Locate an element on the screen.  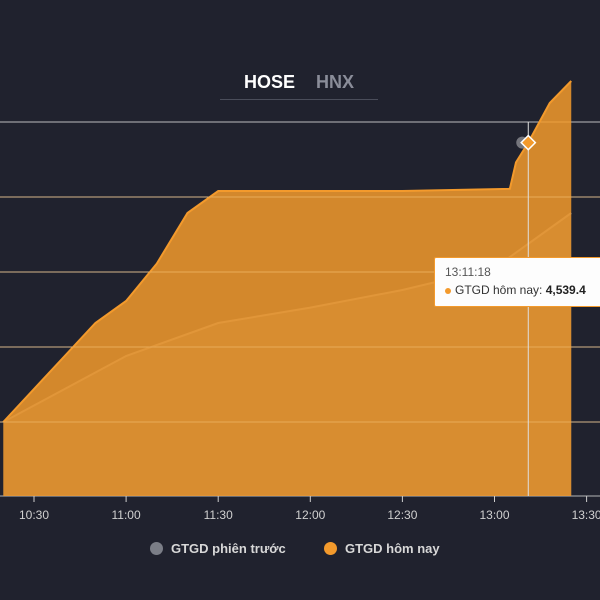
chart-legend: GTGD phiên trước GTGD hôm nay is located at coordinates (300, 551).